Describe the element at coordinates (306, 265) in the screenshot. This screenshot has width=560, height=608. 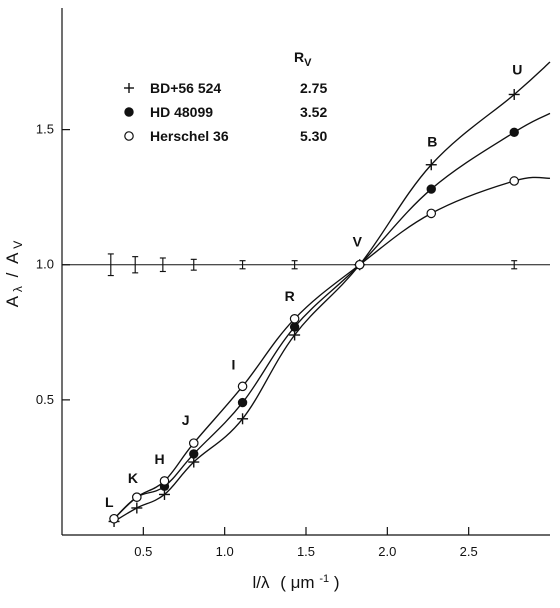
I see `reference-layer` at that location.